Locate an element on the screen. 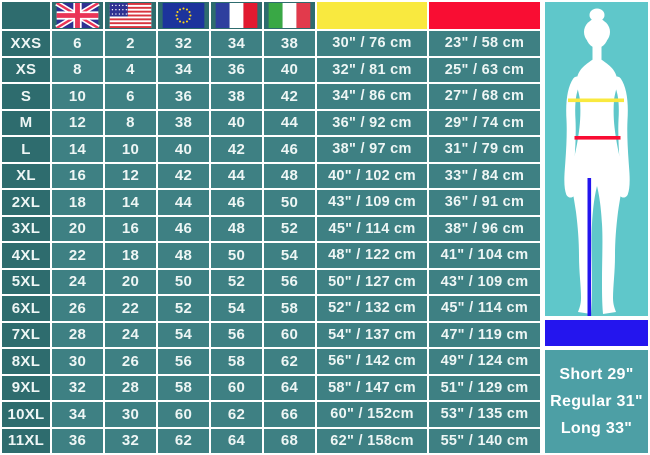  waist-measure-cell: 41" / 104 cm is located at coordinates (484, 255).